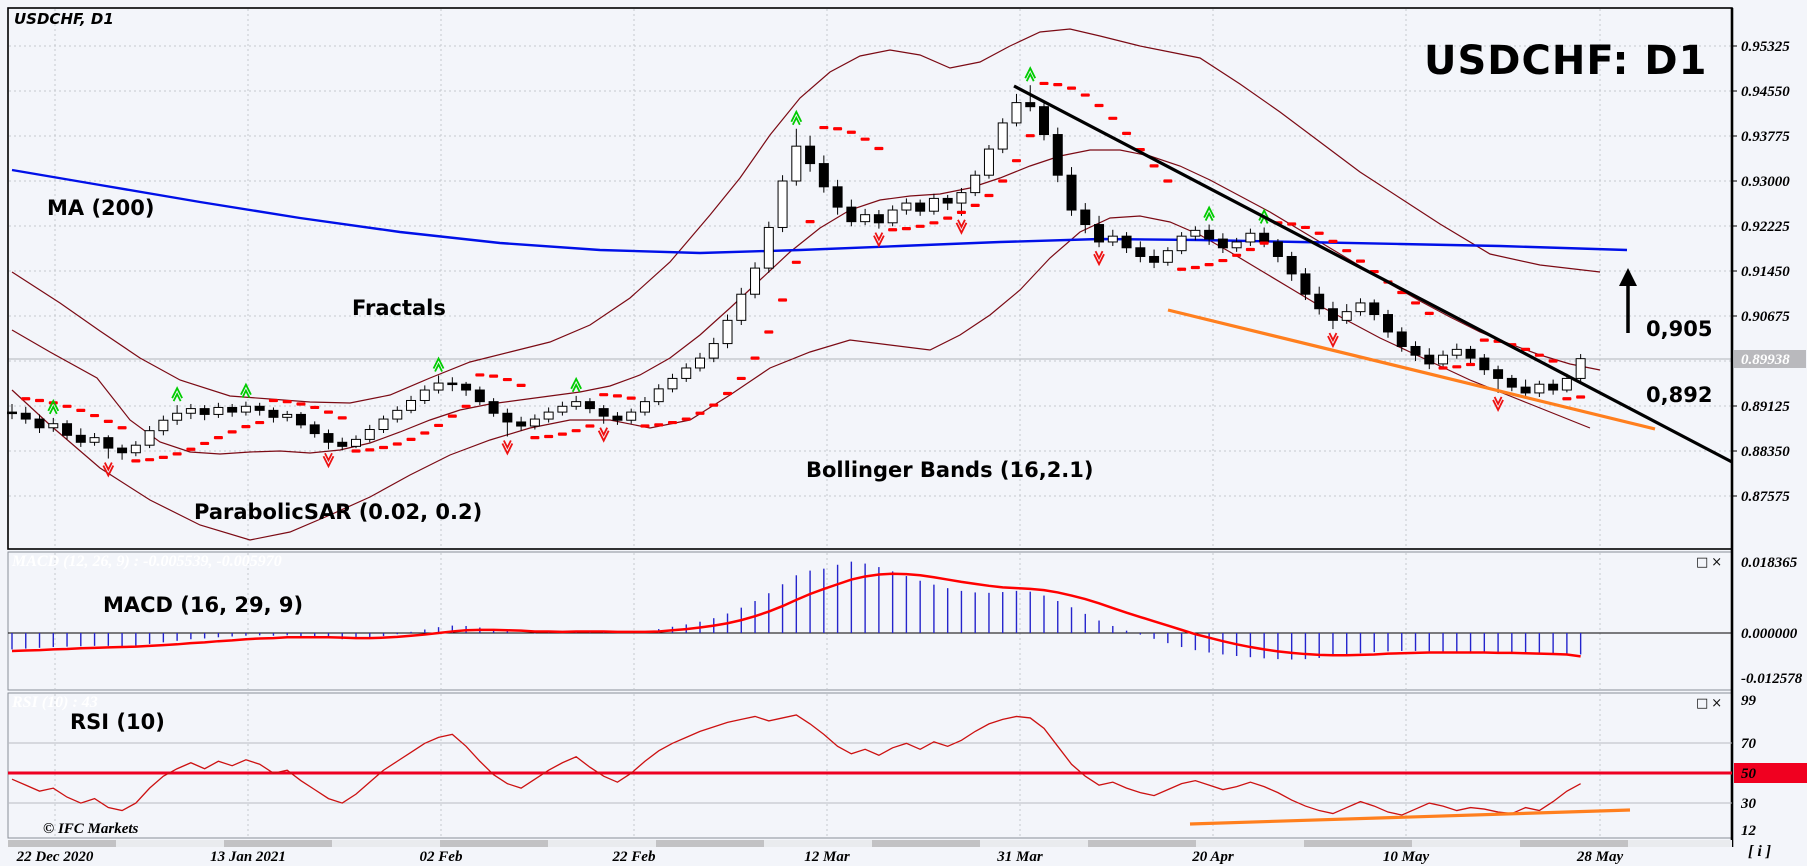  I want to click on current-price-label: 0.89938, so click(1765, 360).